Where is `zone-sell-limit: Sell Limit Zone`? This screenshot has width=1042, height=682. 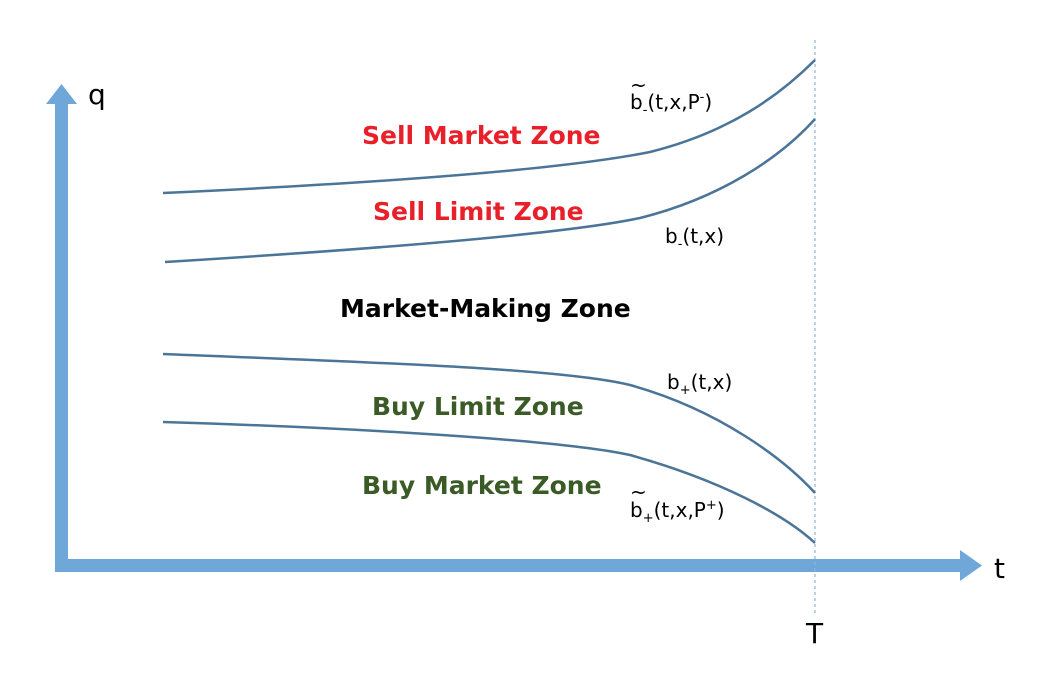 zone-sell-limit: Sell Limit Zone is located at coordinates (478, 211).